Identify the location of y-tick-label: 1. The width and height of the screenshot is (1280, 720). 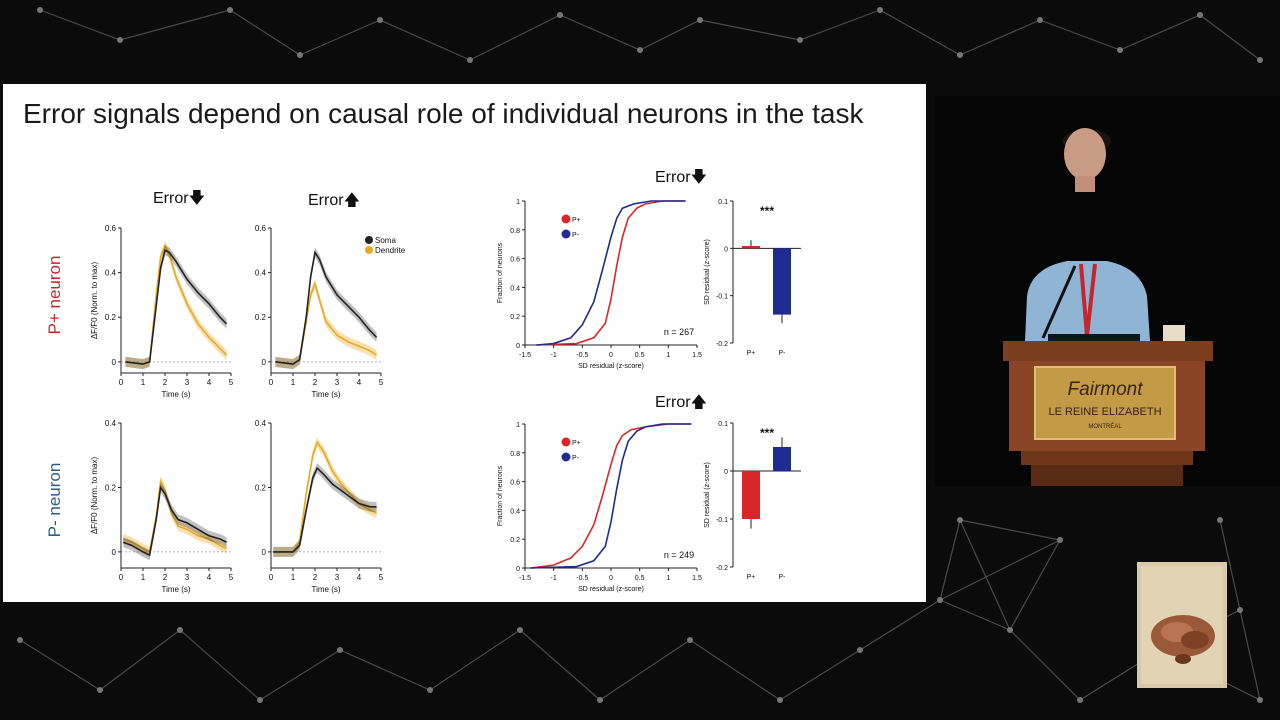
(518, 202).